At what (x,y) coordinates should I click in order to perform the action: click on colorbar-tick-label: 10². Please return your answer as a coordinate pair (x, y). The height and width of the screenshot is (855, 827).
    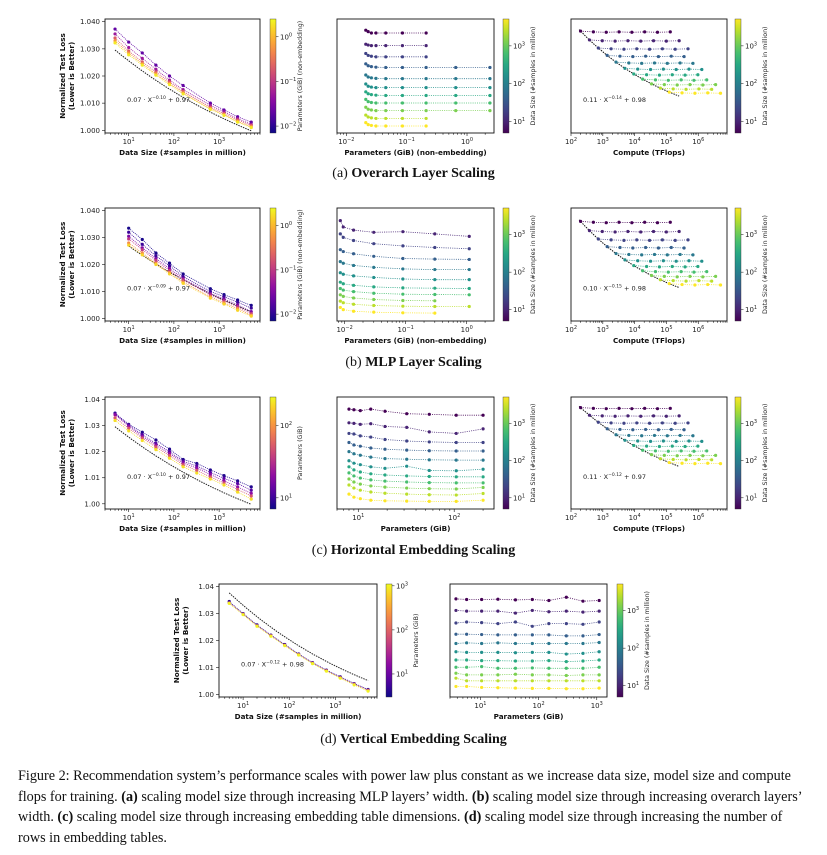
    Looking at the image, I should click on (519, 83).